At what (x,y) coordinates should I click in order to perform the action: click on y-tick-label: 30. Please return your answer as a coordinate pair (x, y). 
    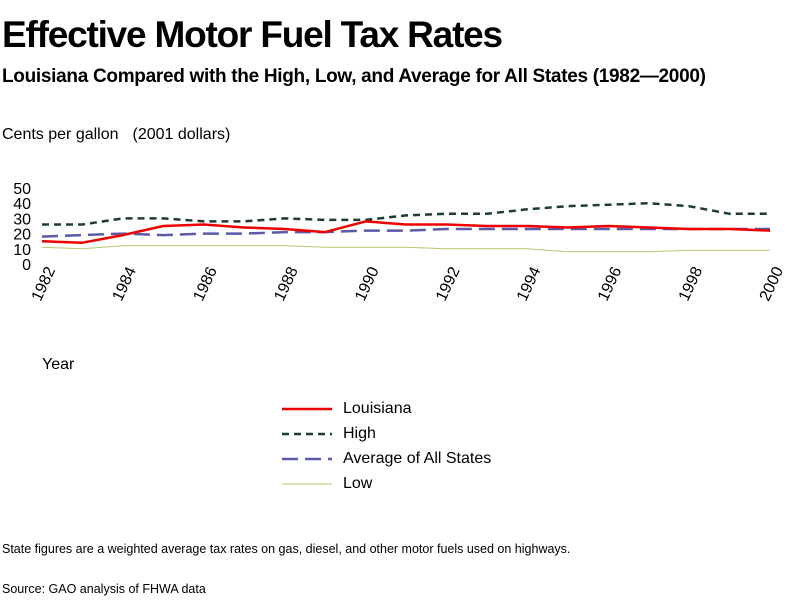
    Looking at the image, I should click on (22, 219).